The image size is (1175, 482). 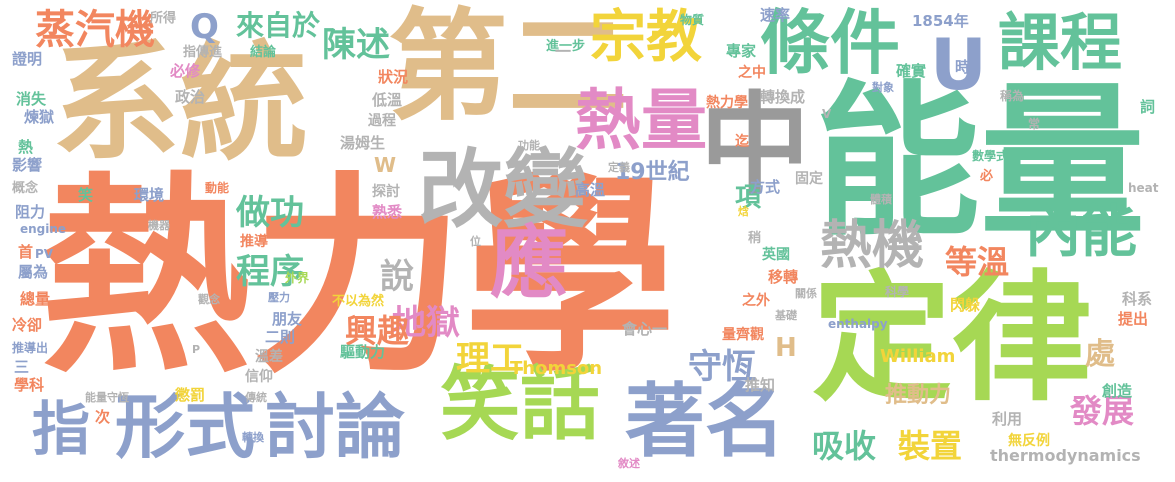 What do you see at coordinates (263, 52) in the screenshot?
I see `word: 結論` at bounding box center [263, 52].